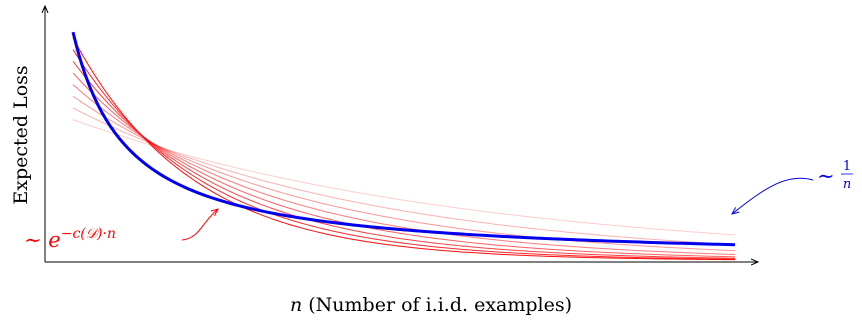 Image resolution: width=862 pixels, height=324 pixels. I want to click on exp-annotation-exponent: −c(𝒟)·n, so click(88, 234).